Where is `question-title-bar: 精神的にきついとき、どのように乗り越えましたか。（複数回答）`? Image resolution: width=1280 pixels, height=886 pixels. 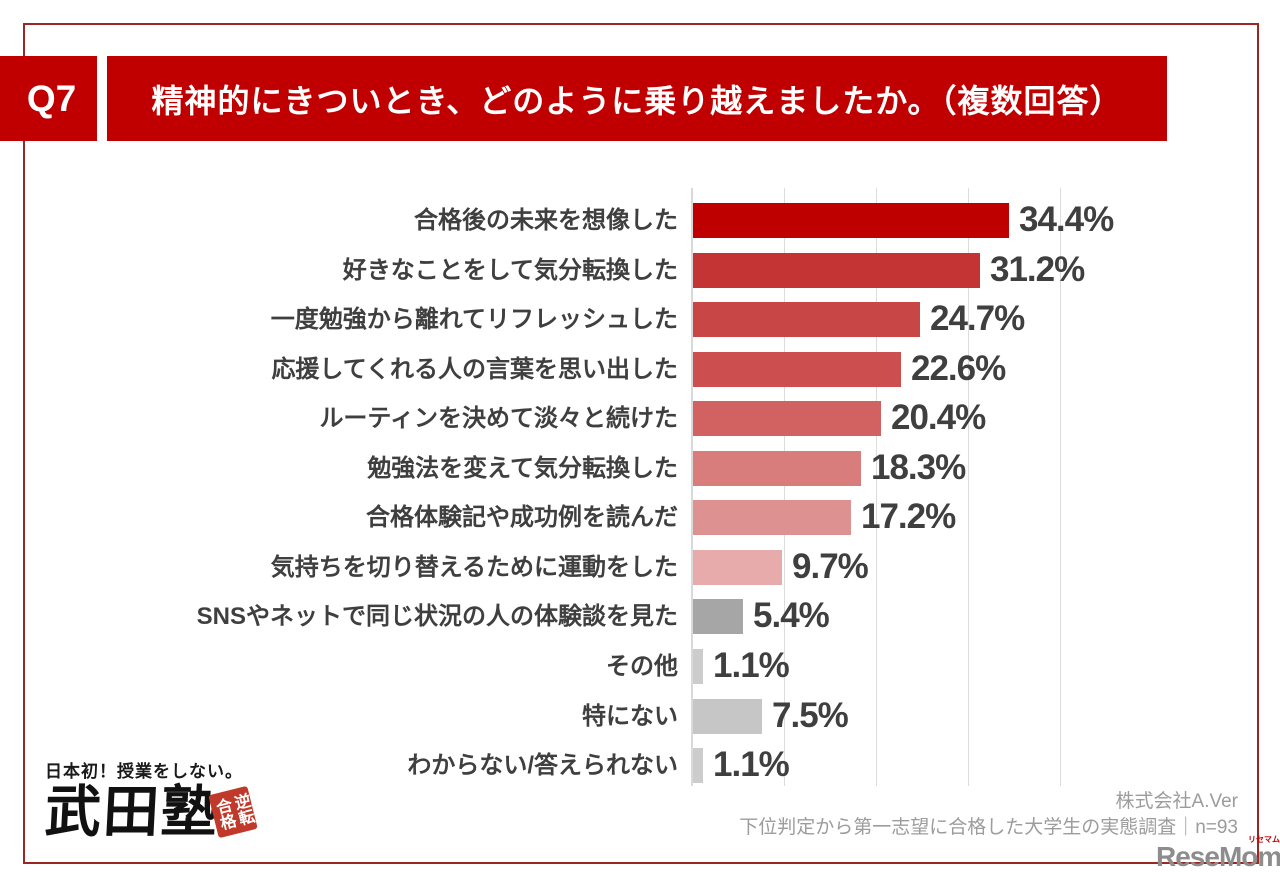 question-title-bar: 精神的にきついとき、どのように乗り越えましたか。（複数回答） is located at coordinates (637, 98).